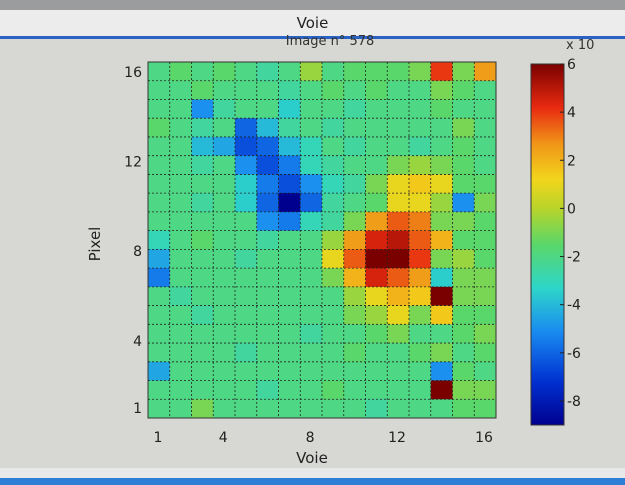 Image resolution: width=625 pixels, height=485 pixels. What do you see at coordinates (158, 438) in the screenshot?
I see `x-tick-label: 1` at bounding box center [158, 438].